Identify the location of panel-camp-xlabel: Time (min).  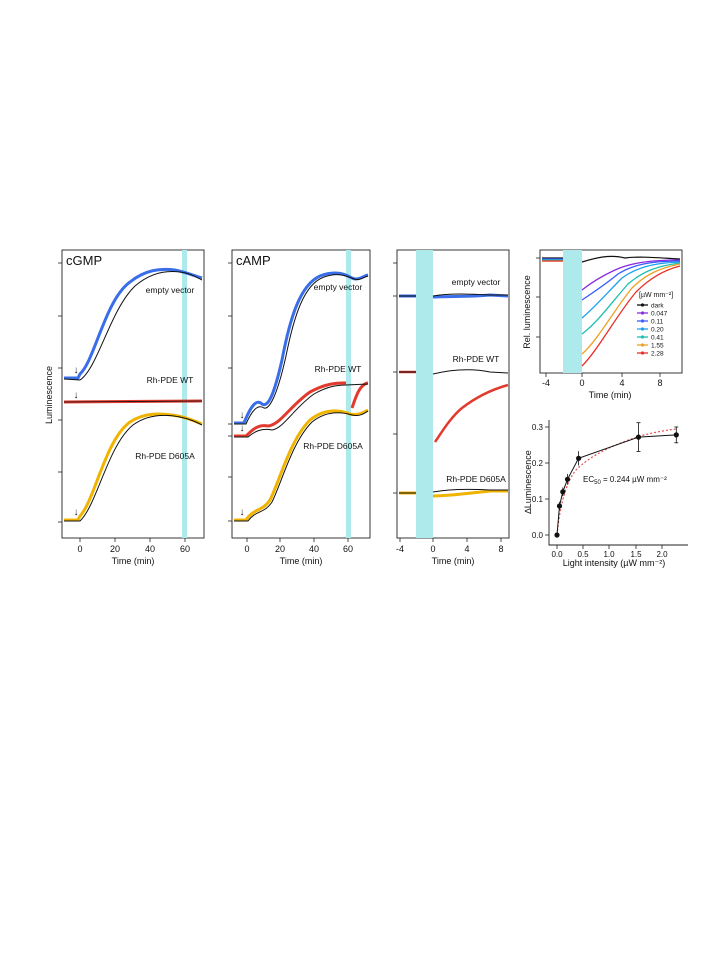
(301, 561).